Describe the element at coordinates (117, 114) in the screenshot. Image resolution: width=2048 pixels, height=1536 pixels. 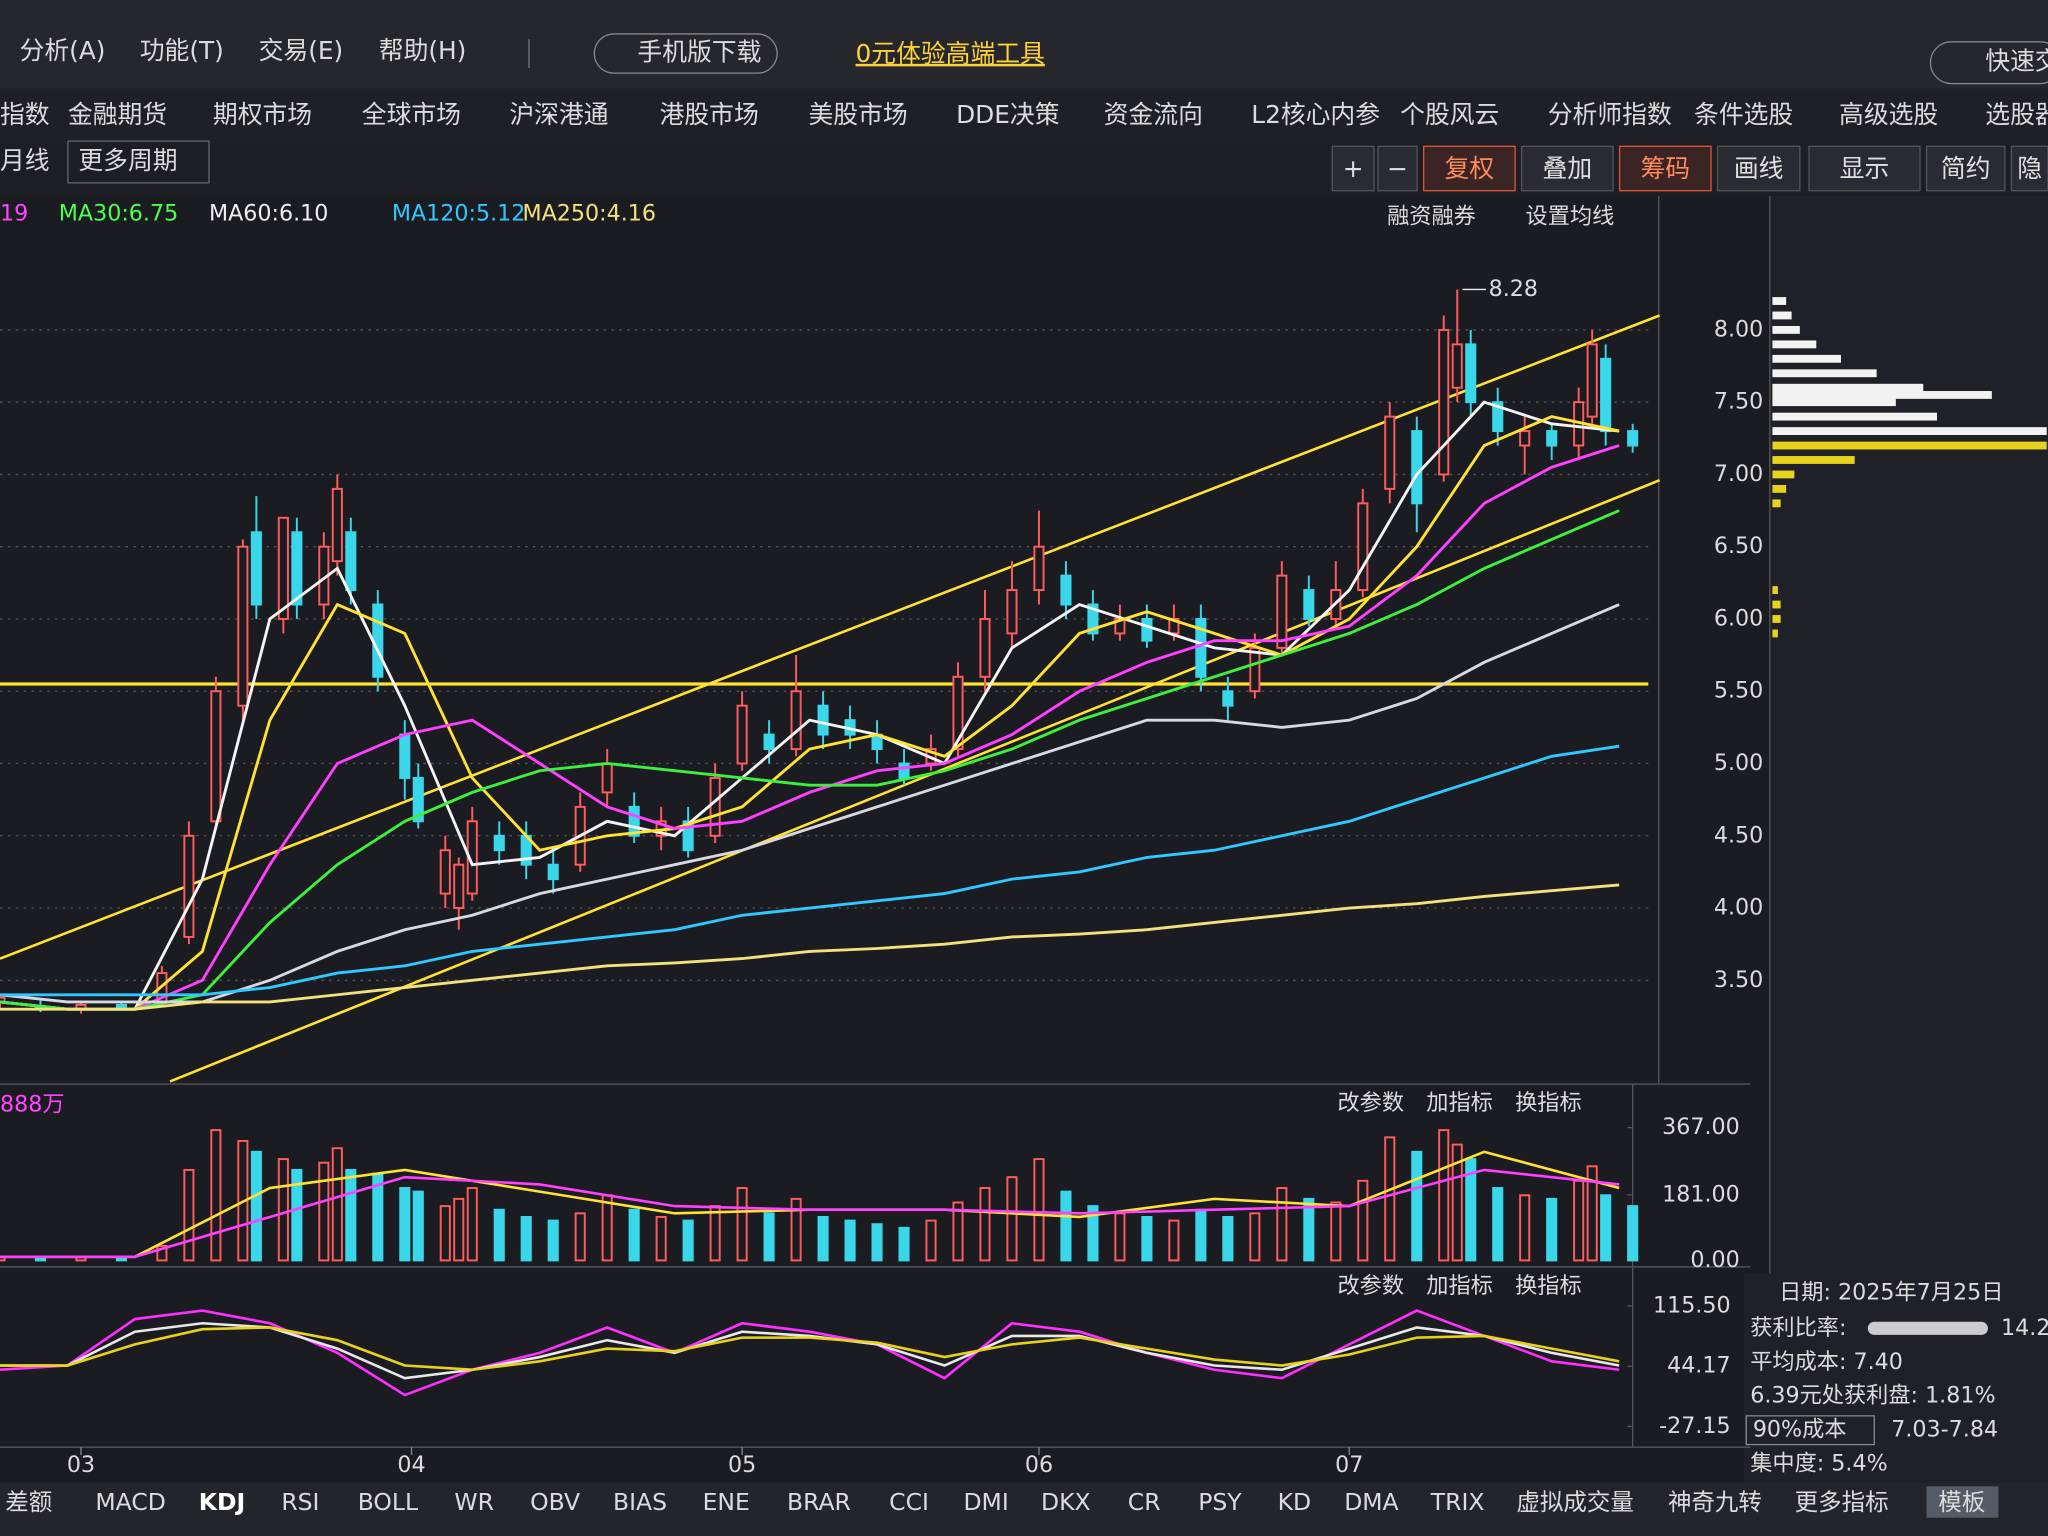
I see `nav-item: 金融期货` at that location.